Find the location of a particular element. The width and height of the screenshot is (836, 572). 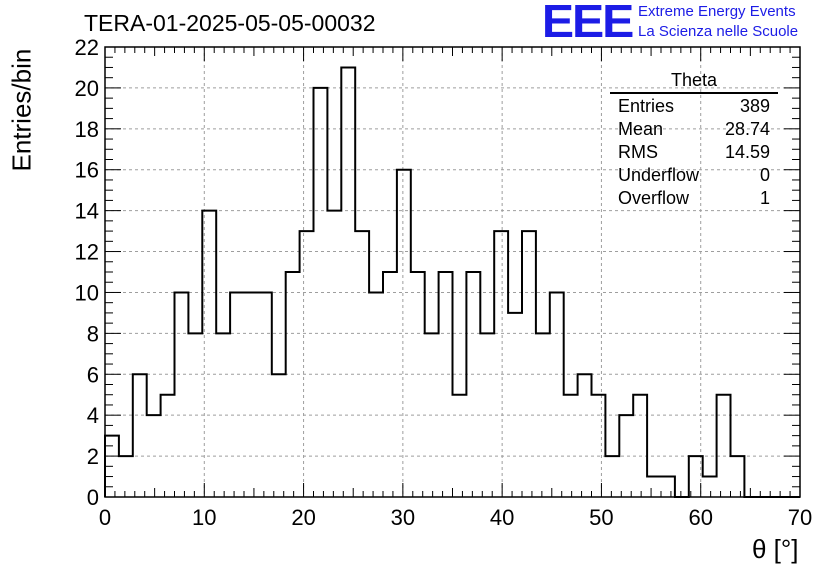

y-tick-label: 16 is located at coordinates (87, 170).